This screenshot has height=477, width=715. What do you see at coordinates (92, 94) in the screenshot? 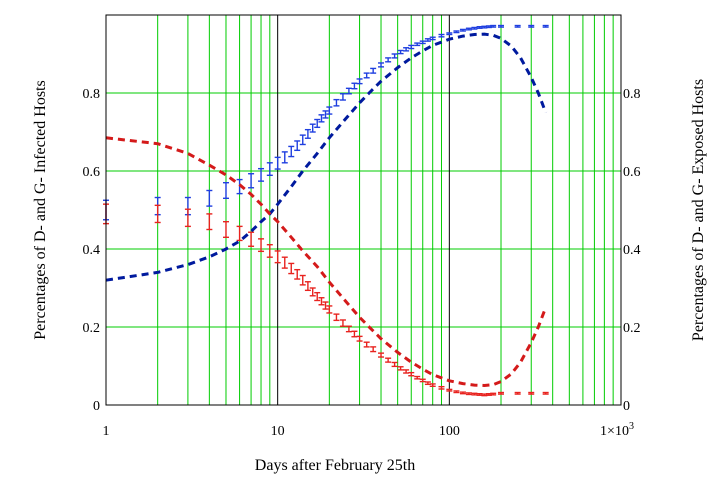
I see `y-tick-label-left: 0.8` at bounding box center [92, 94].